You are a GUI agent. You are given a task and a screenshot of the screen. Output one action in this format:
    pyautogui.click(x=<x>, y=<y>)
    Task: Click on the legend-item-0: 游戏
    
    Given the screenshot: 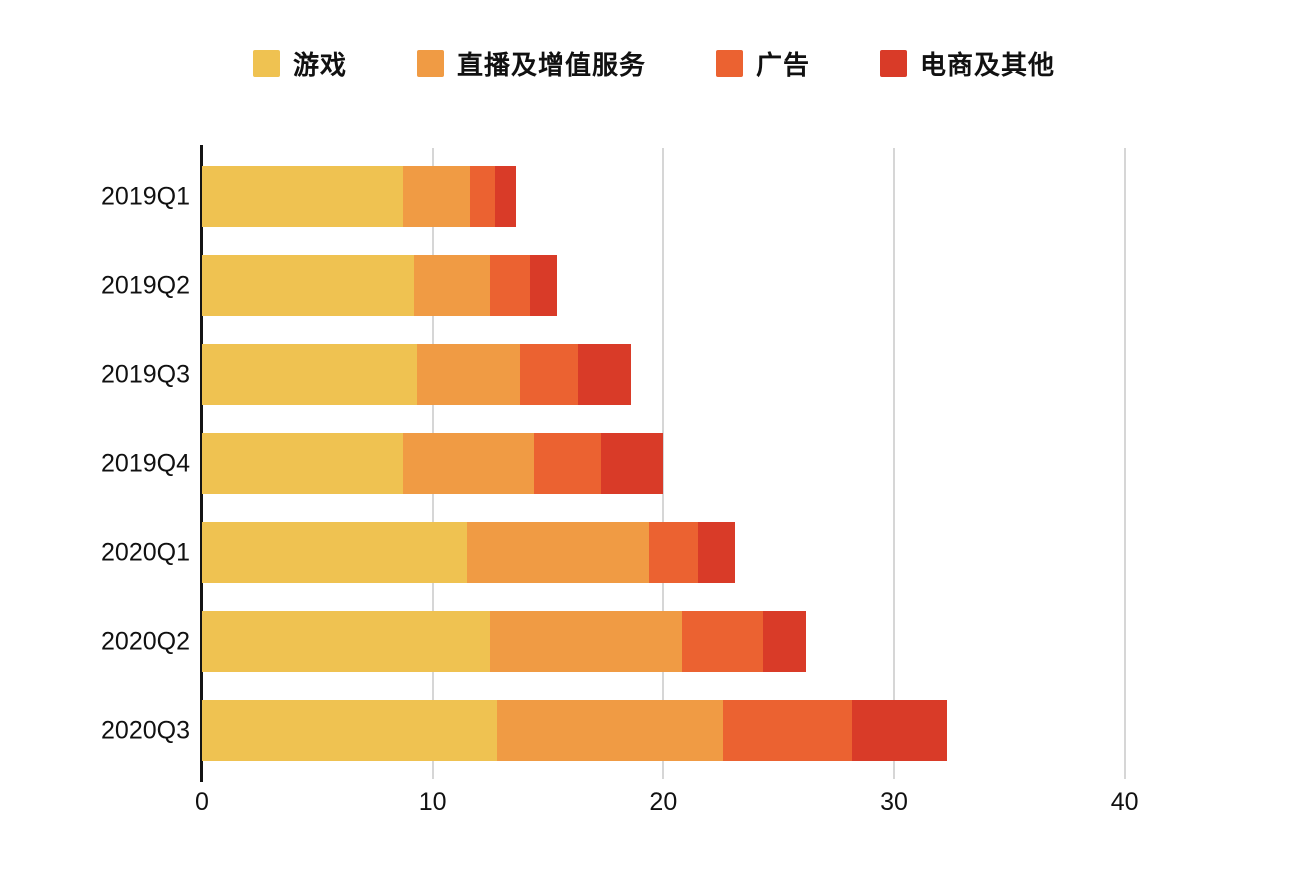 What is the action you would take?
    pyautogui.click(x=299, y=63)
    